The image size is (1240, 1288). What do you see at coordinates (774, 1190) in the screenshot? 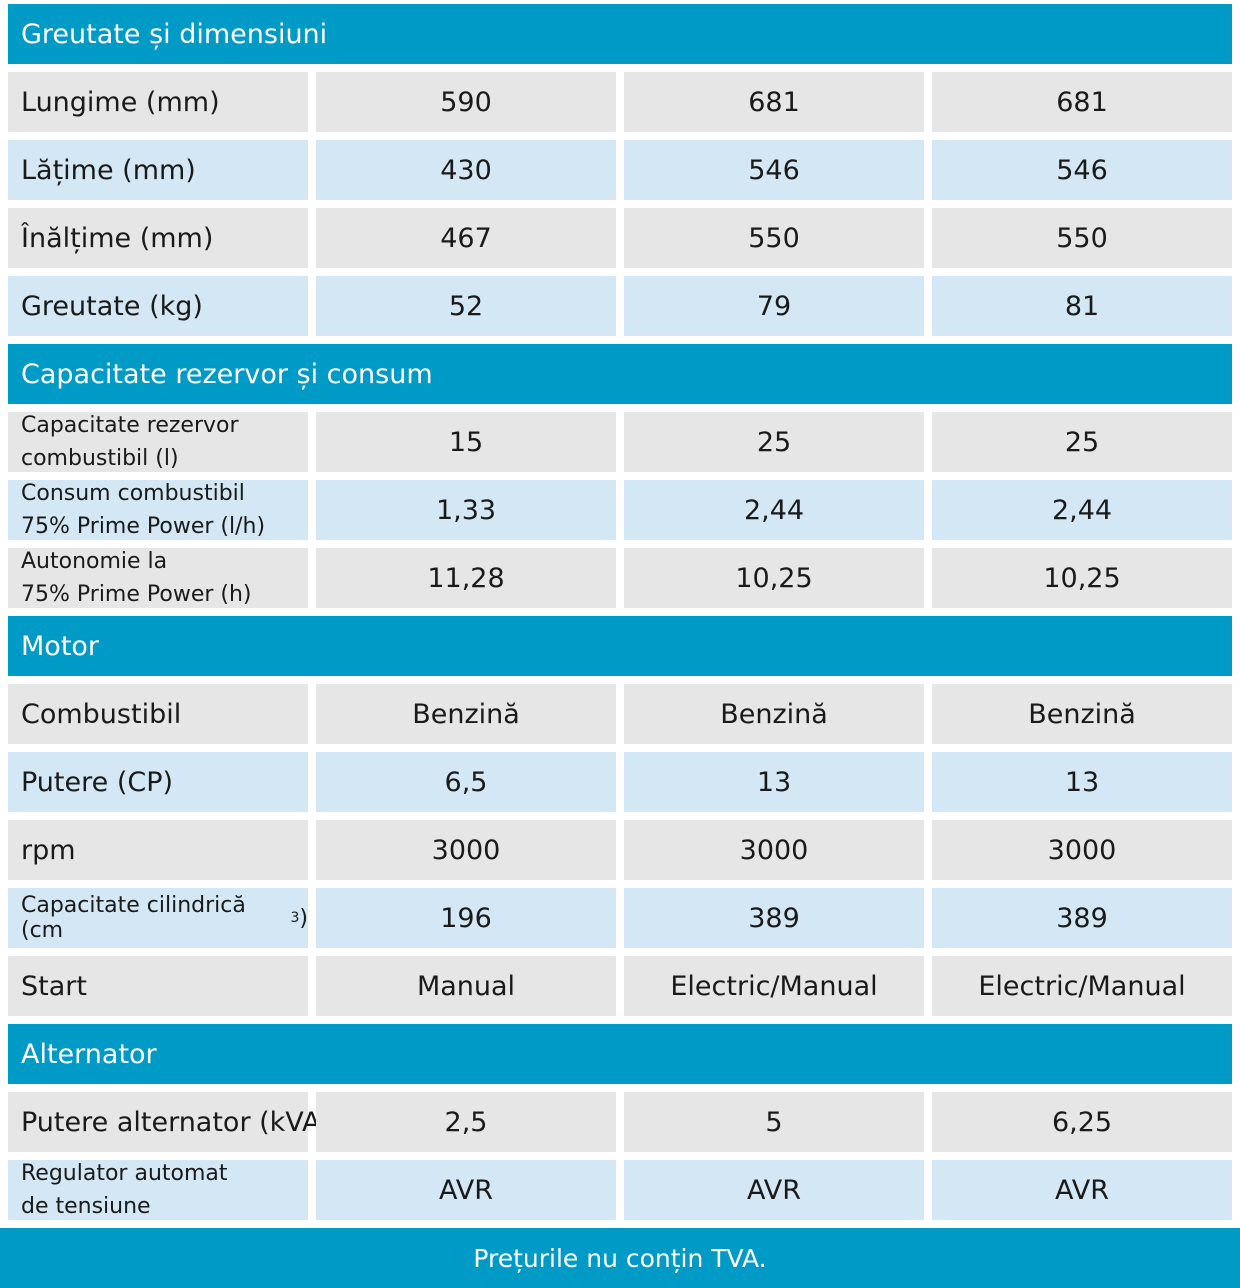
I see `value-cell-model-2: AVR` at bounding box center [774, 1190].